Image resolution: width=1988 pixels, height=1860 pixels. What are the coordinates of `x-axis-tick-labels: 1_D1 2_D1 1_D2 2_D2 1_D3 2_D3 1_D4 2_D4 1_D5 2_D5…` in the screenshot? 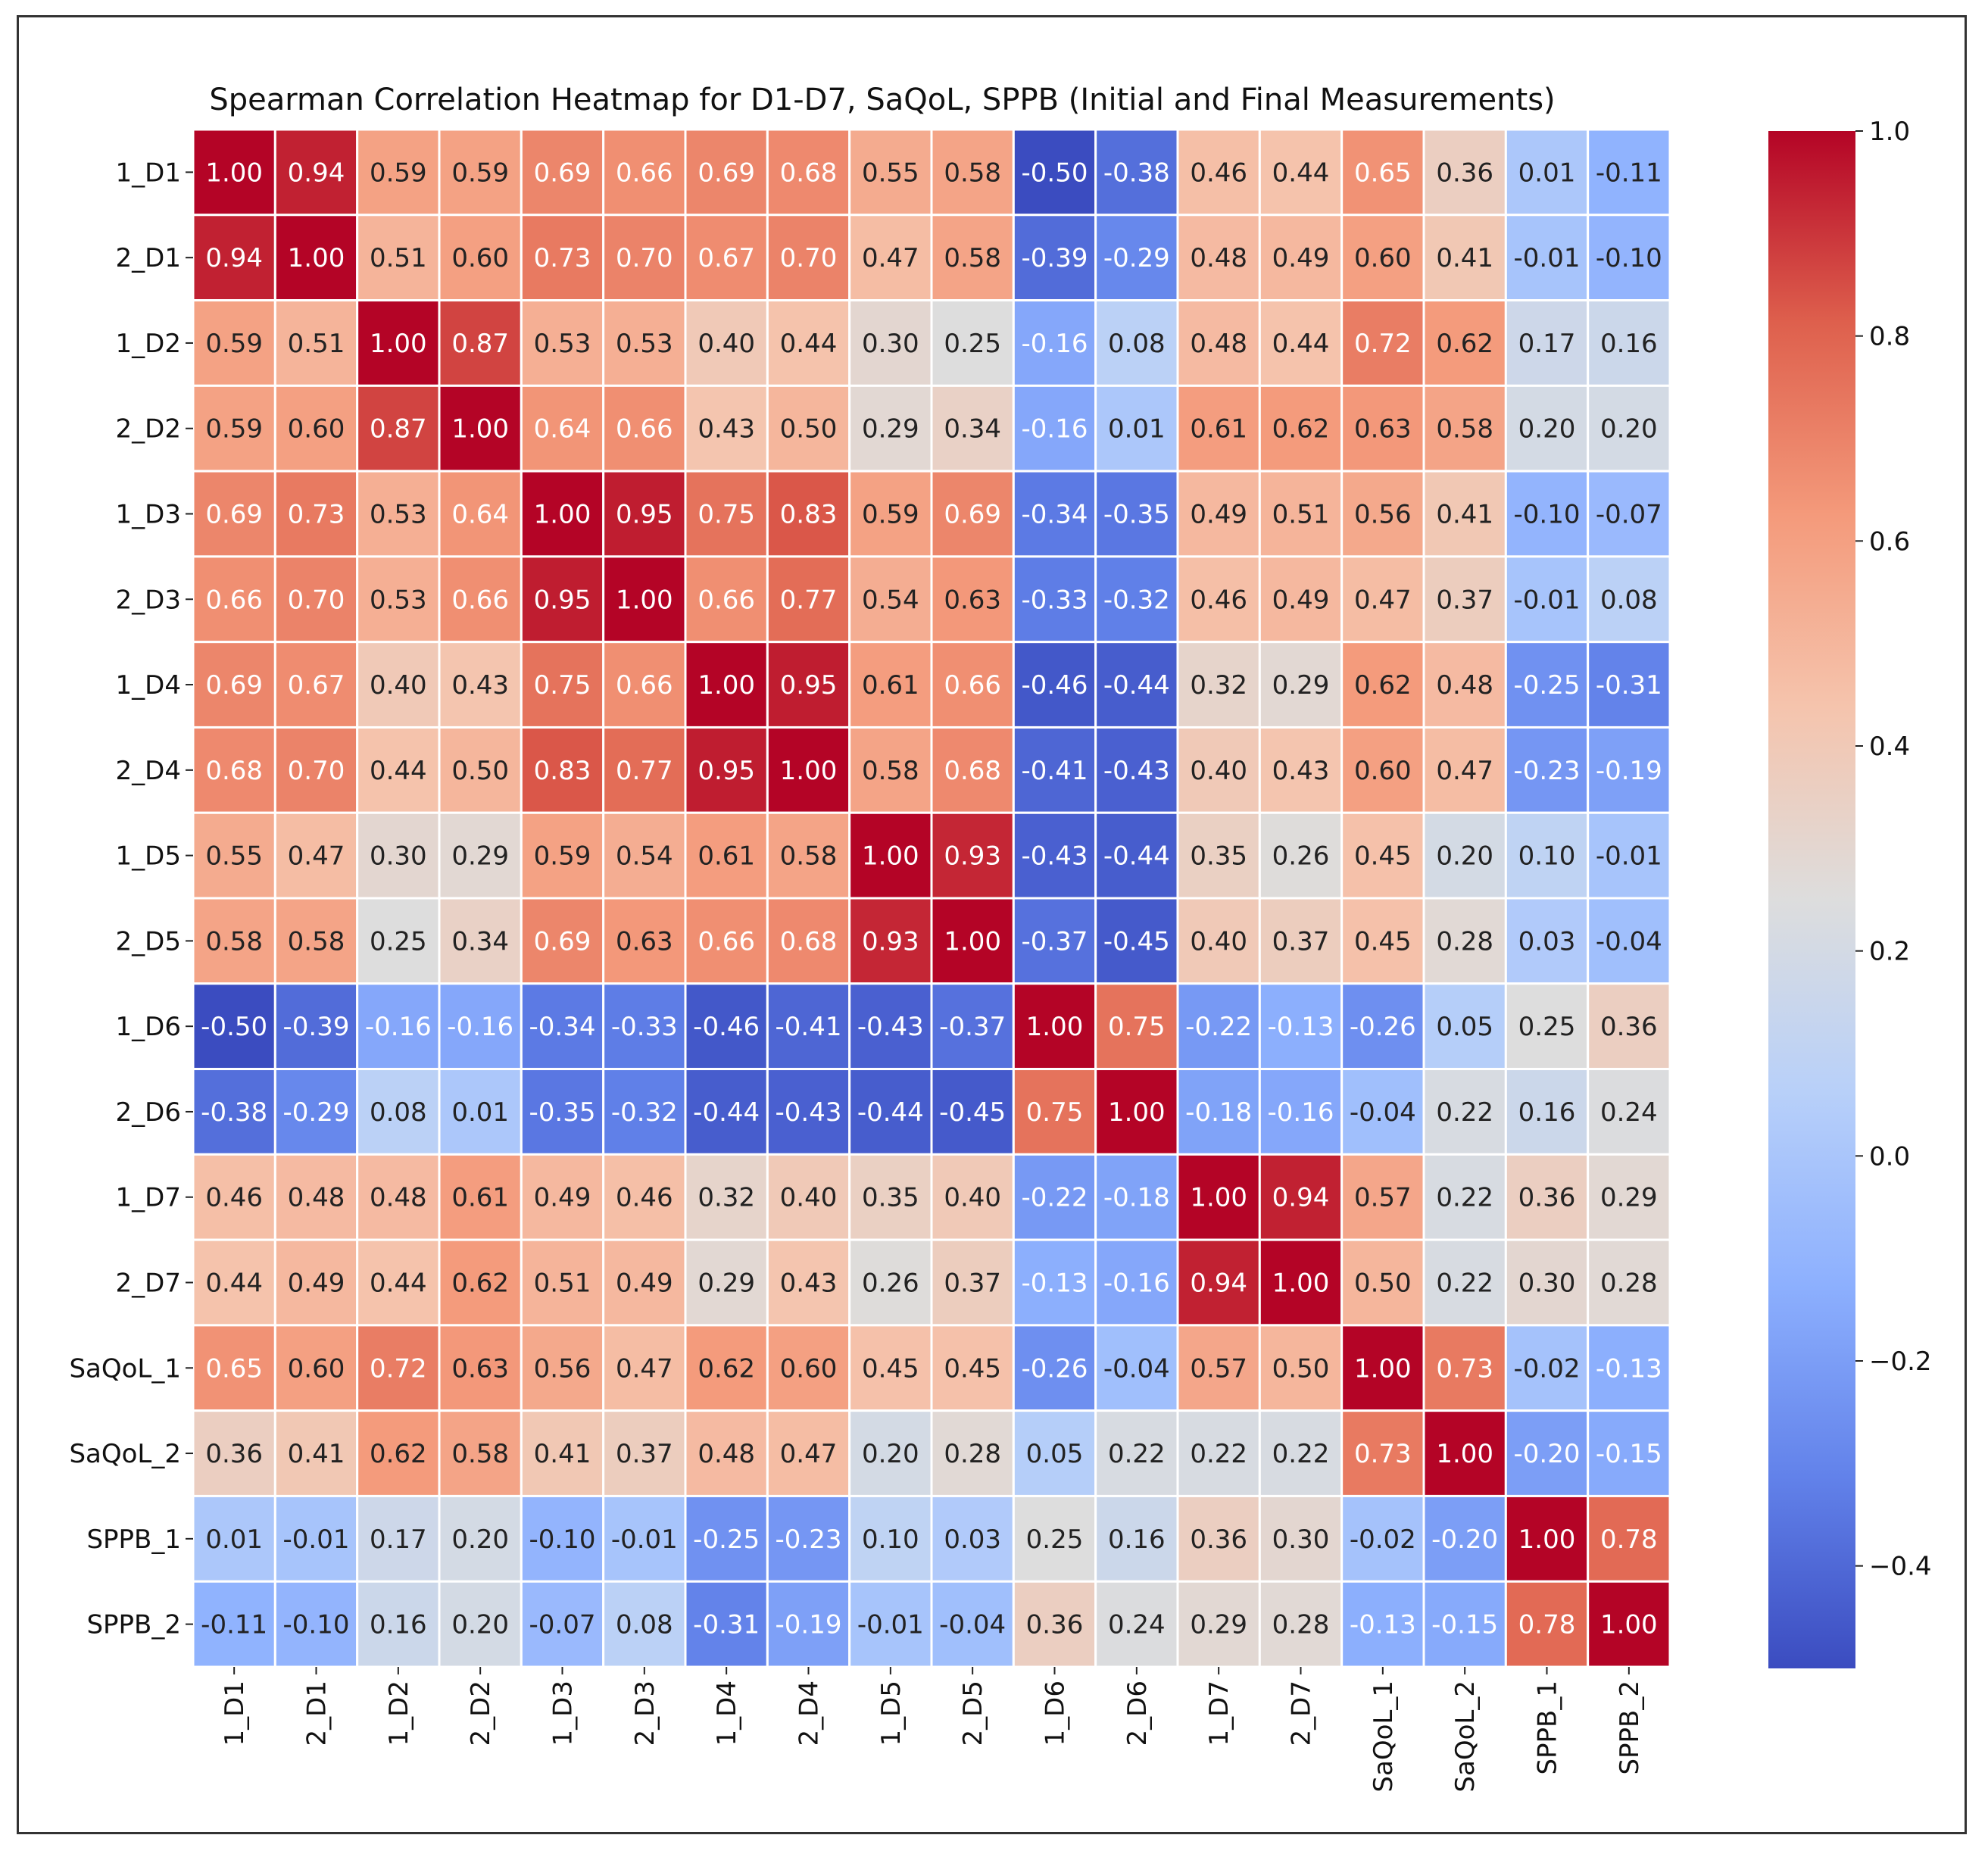 It's located at (932, 1730).